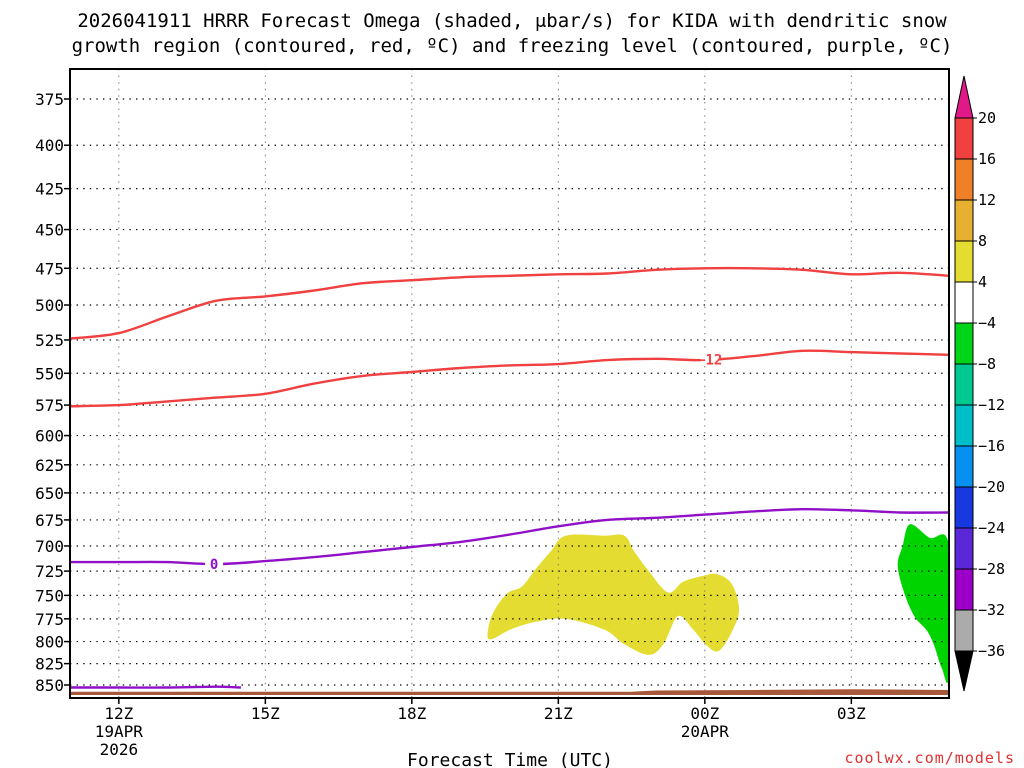 Image resolution: width=1024 pixels, height=768 pixels. I want to click on terrain-surface, so click(509, 692).